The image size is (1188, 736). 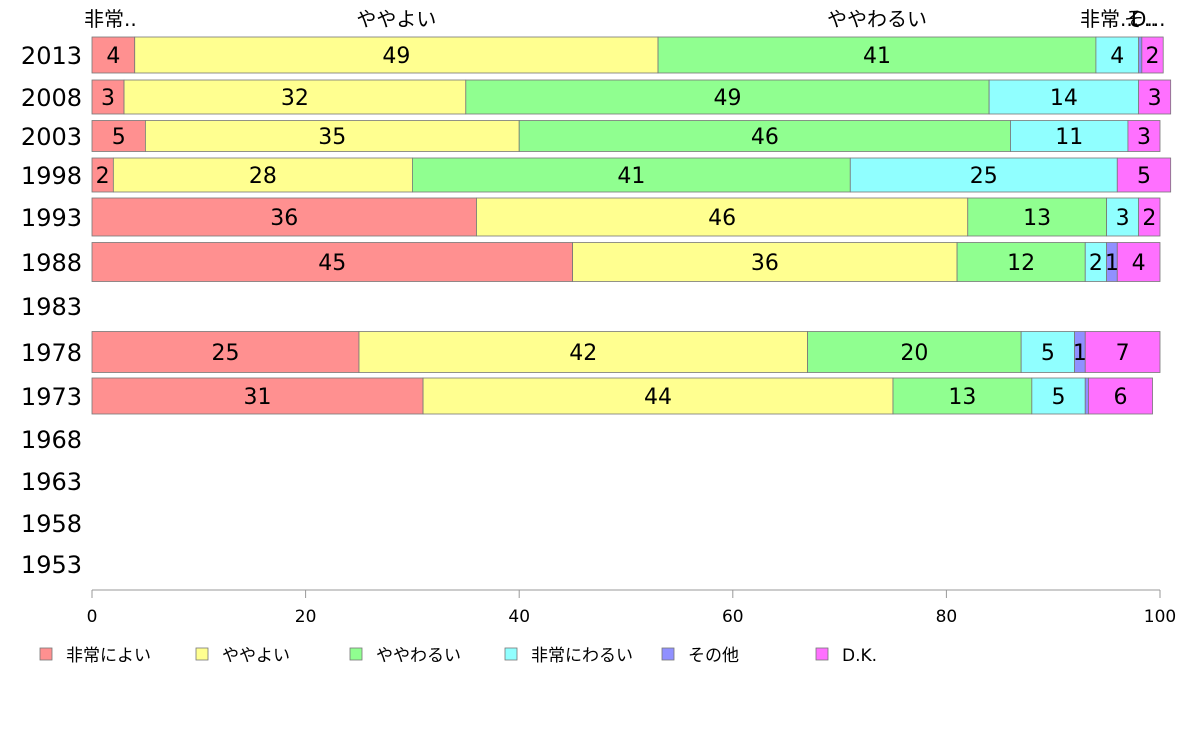 What do you see at coordinates (631, 608) in the screenshot?
I see `x-axis: 0 20 40 60 80 100` at bounding box center [631, 608].